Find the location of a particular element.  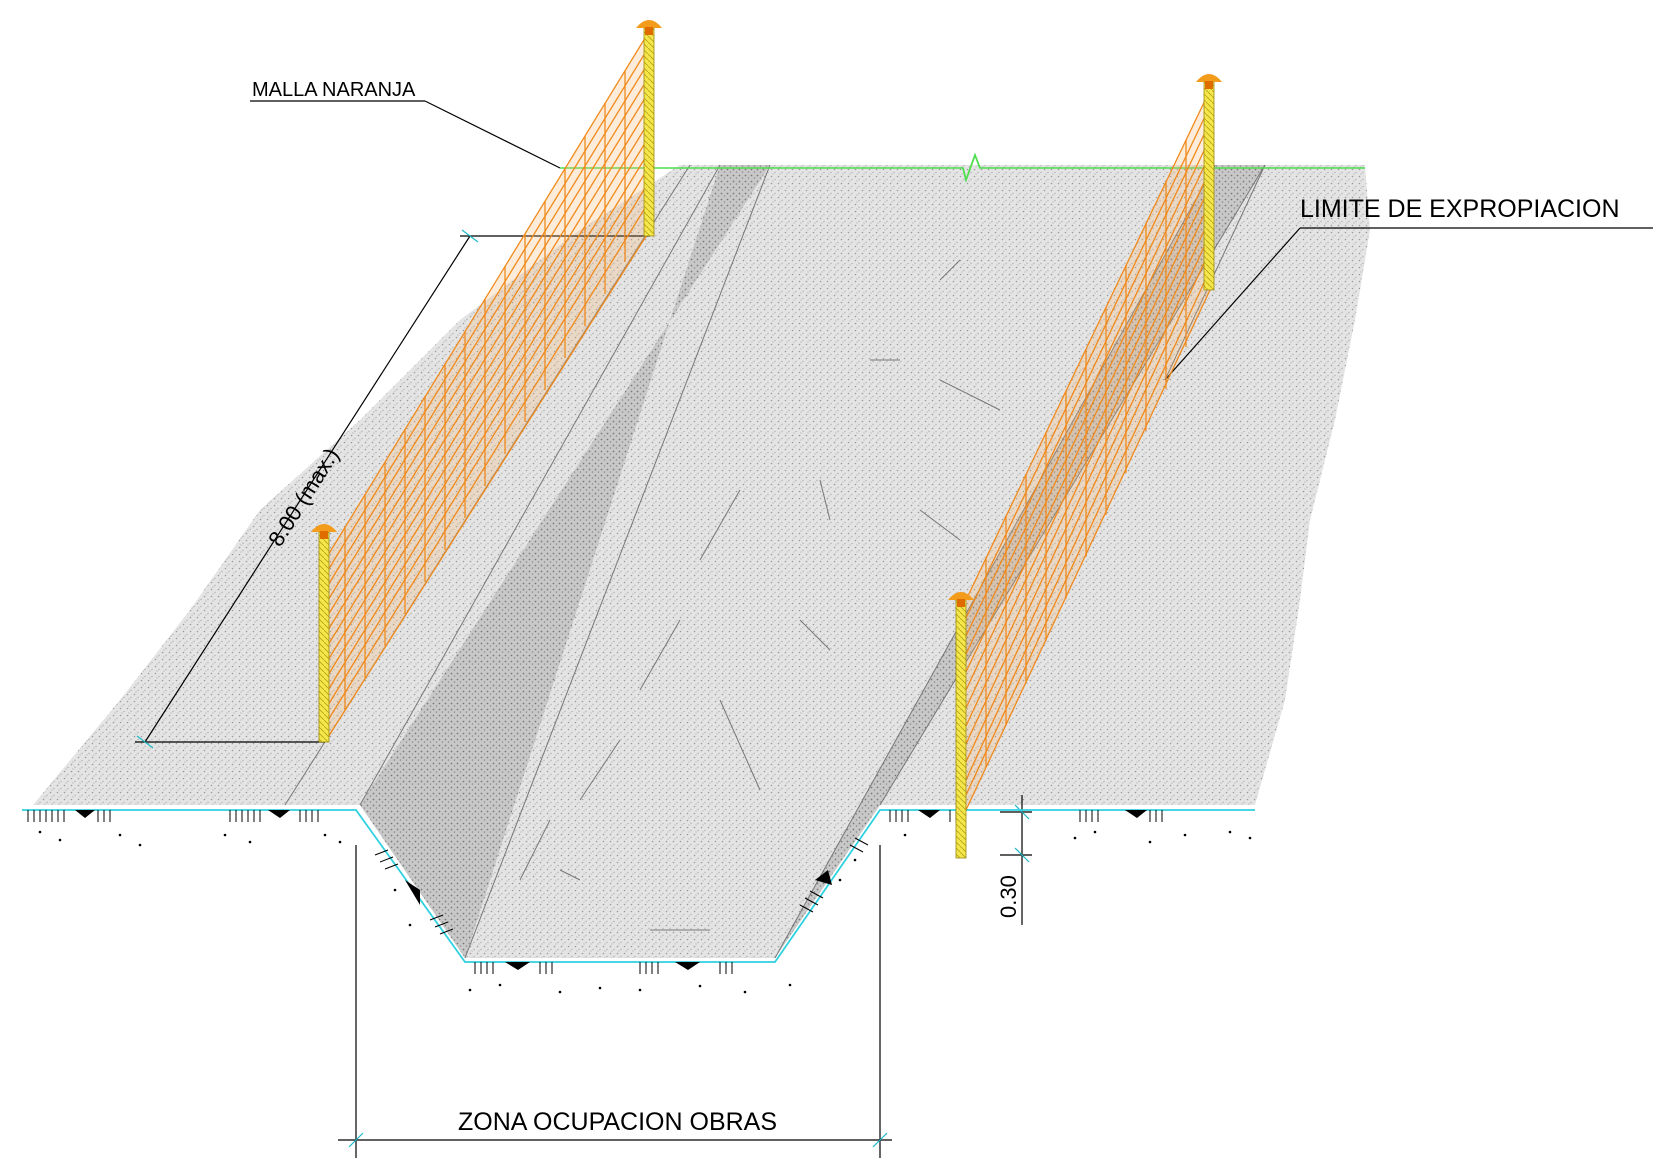

embedment-depth-label: 0.30 is located at coordinates (1008, 896).